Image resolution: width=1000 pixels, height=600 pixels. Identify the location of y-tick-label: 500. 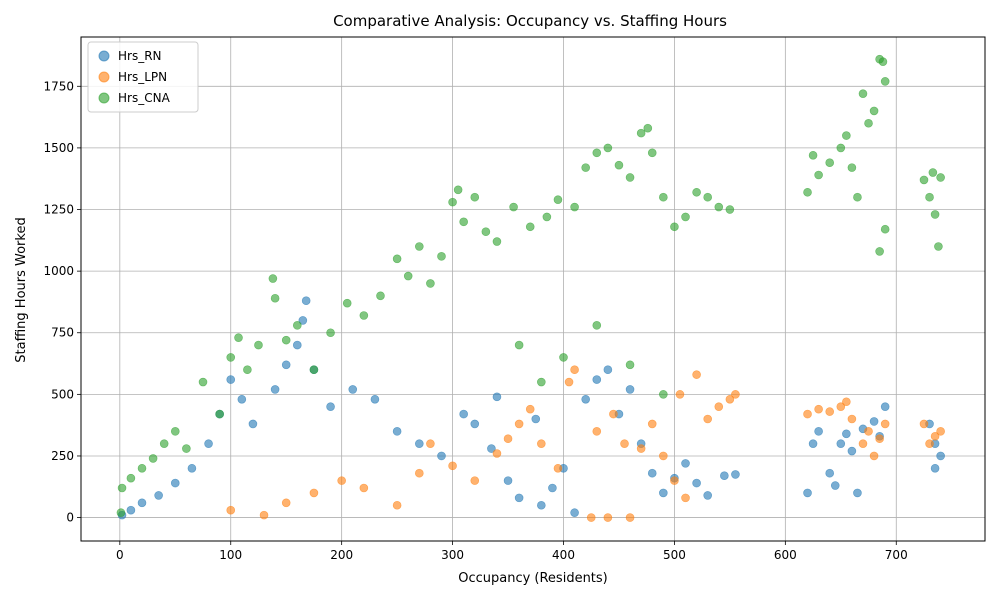
(62, 394).